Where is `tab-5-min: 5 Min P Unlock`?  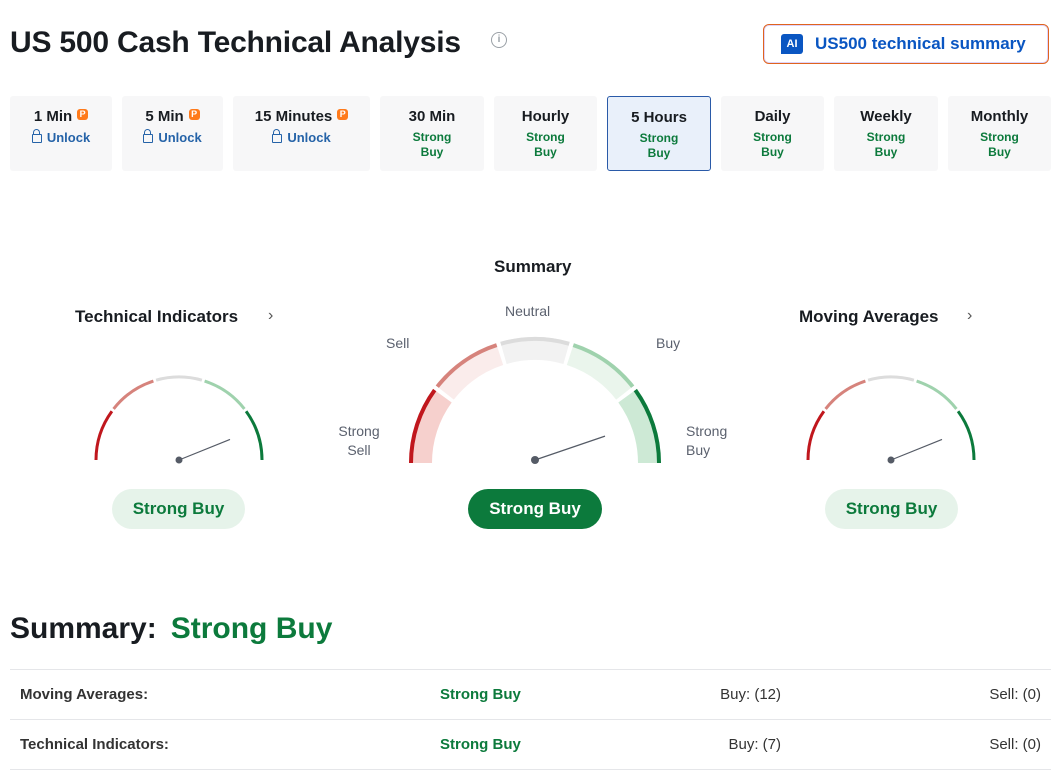 tab-5-min: 5 Min P Unlock is located at coordinates (172, 133).